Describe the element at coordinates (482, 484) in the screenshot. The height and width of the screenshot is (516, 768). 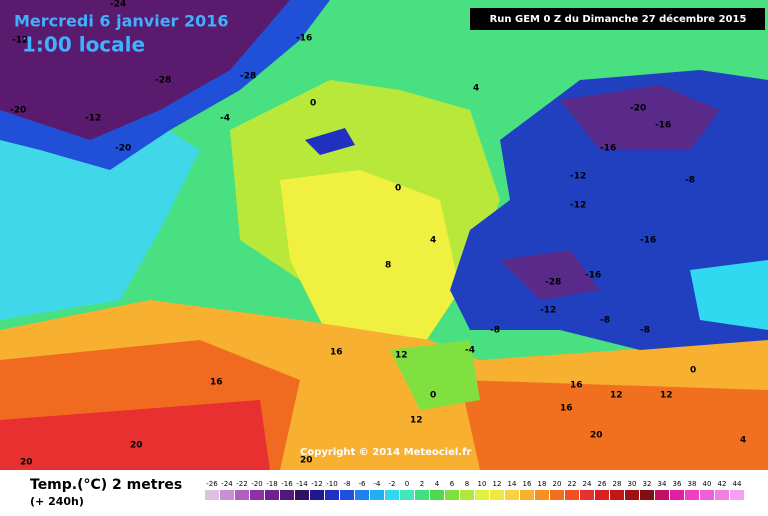
I see `scale-label: 10` at that location.